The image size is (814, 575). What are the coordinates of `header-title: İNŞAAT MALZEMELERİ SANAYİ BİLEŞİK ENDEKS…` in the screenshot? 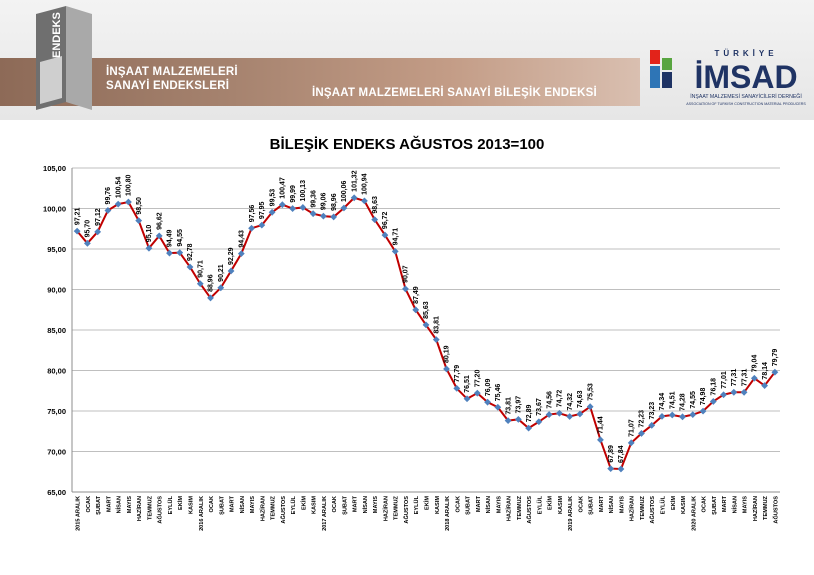 It's located at (454, 93).